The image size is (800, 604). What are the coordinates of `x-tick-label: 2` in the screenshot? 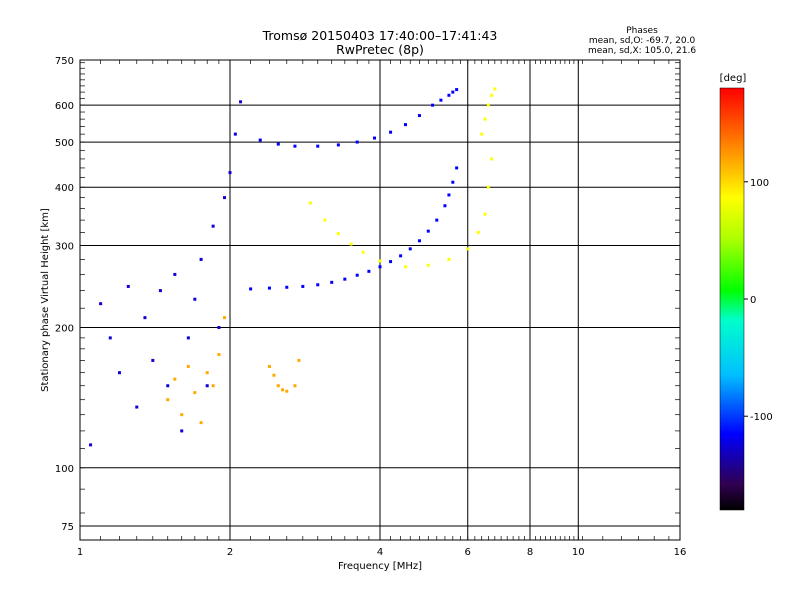 It's located at (230, 552).